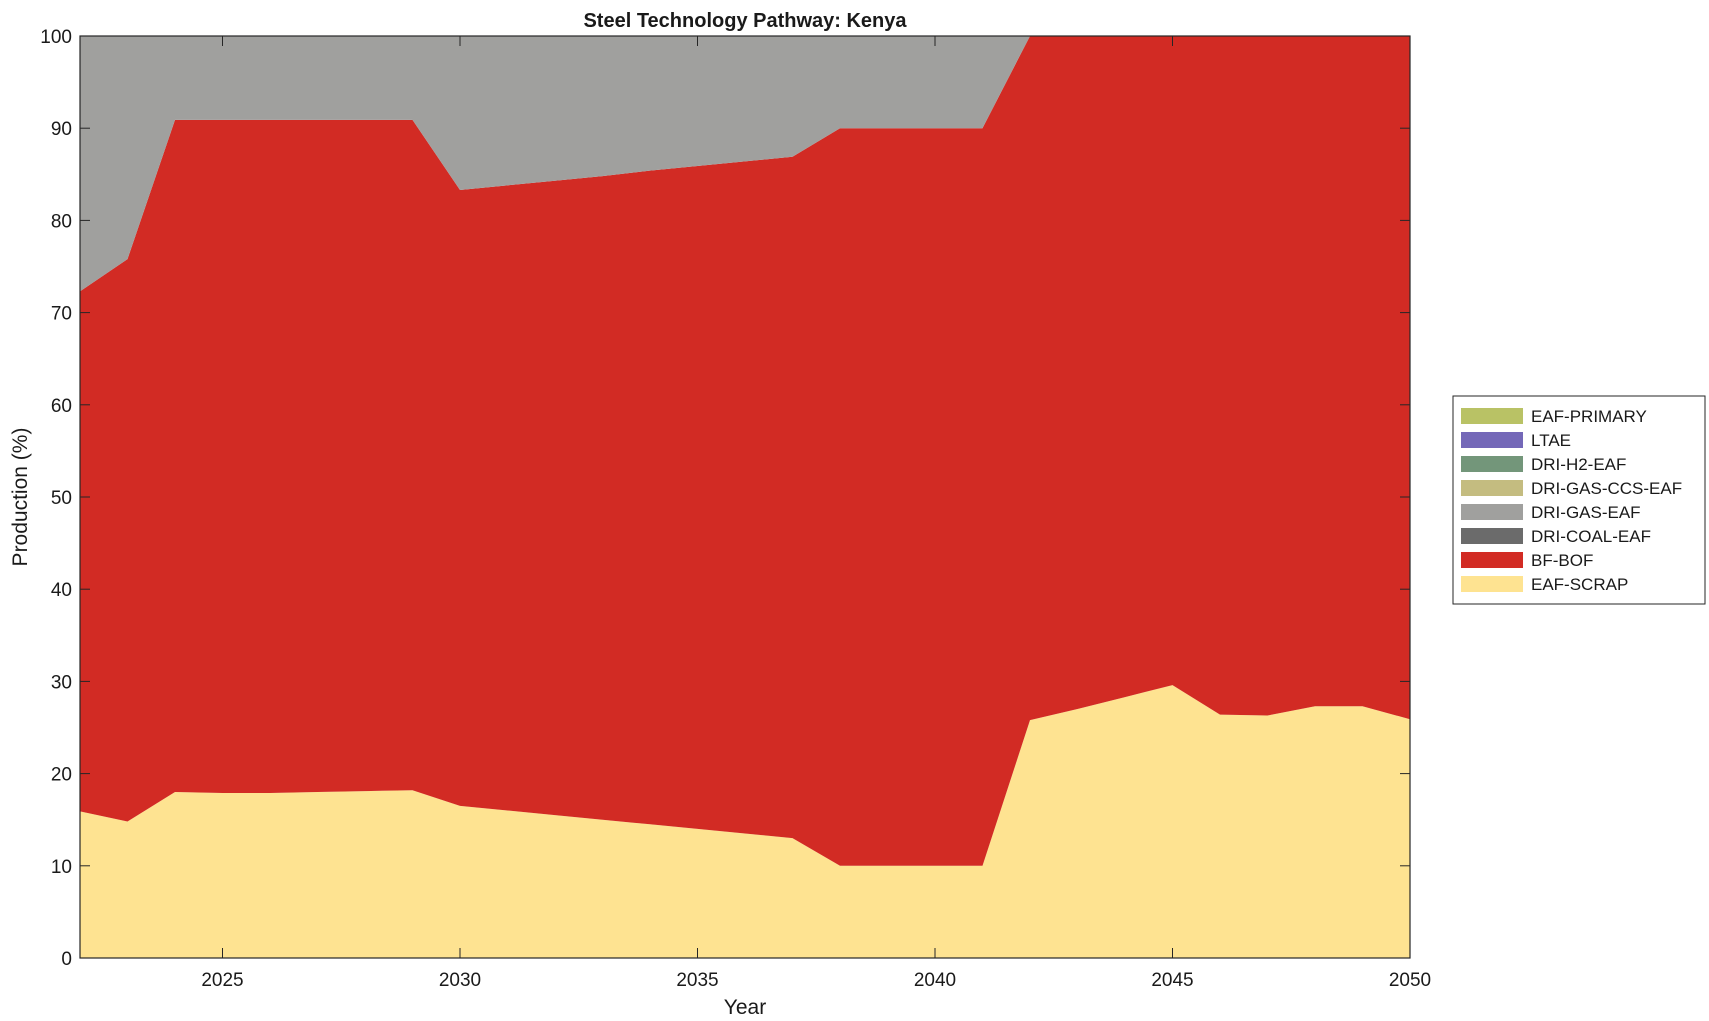  What do you see at coordinates (935, 980) in the screenshot?
I see `x-tick-label: 2040` at bounding box center [935, 980].